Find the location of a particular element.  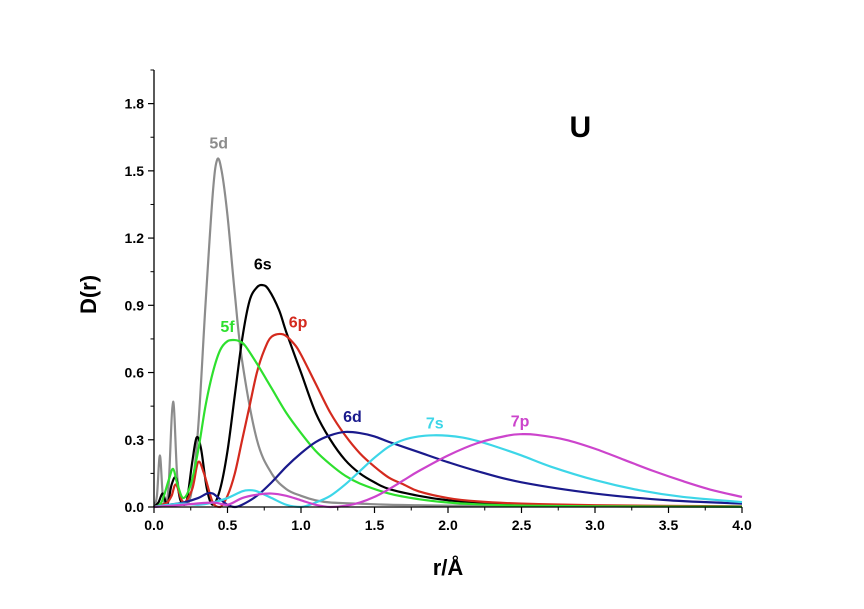

x-tick-label: 1.0 is located at coordinates (301, 525).